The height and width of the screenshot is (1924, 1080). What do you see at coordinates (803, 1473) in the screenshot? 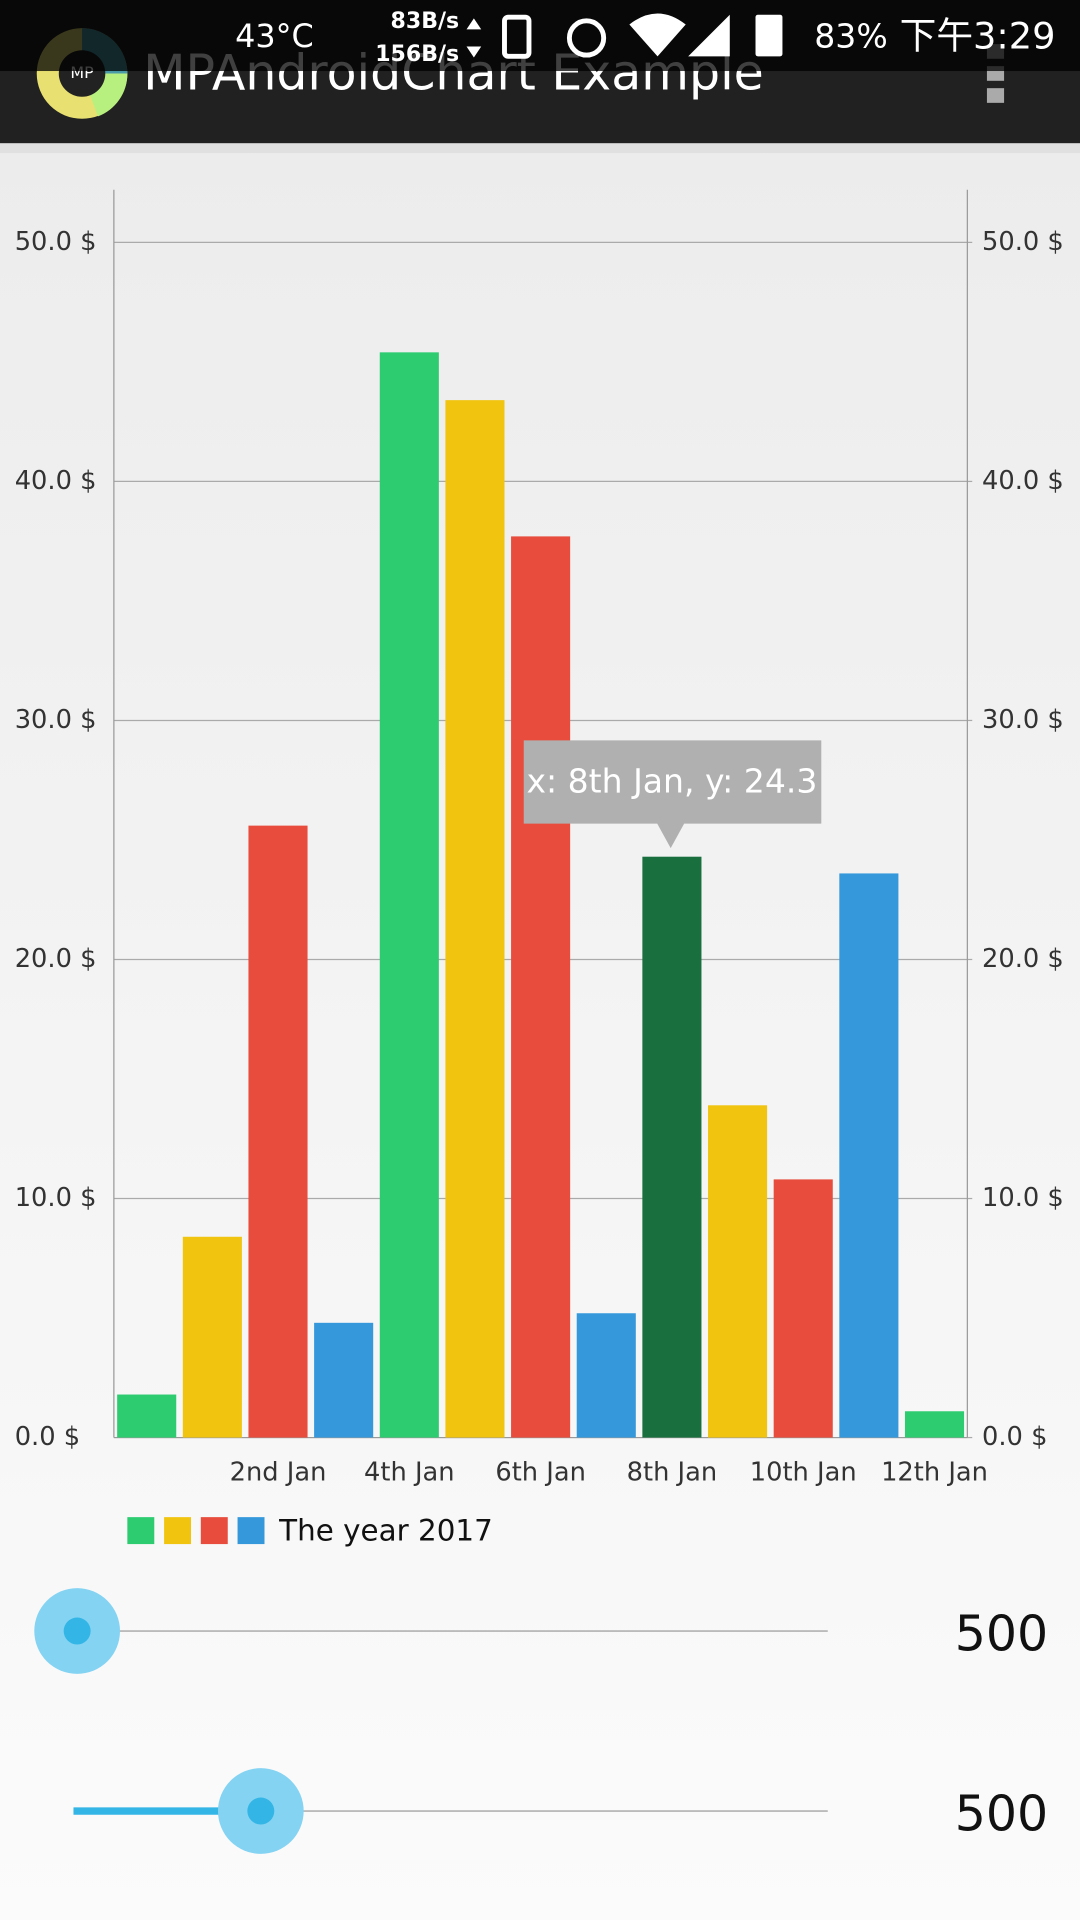
I see `x-tick-label: 10th Jan` at bounding box center [803, 1473].